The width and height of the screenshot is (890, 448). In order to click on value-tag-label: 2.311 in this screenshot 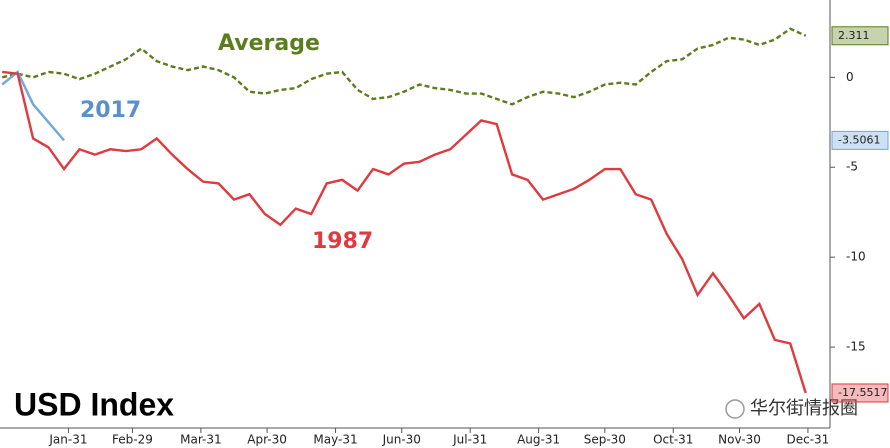, I will do `click(854, 35)`.